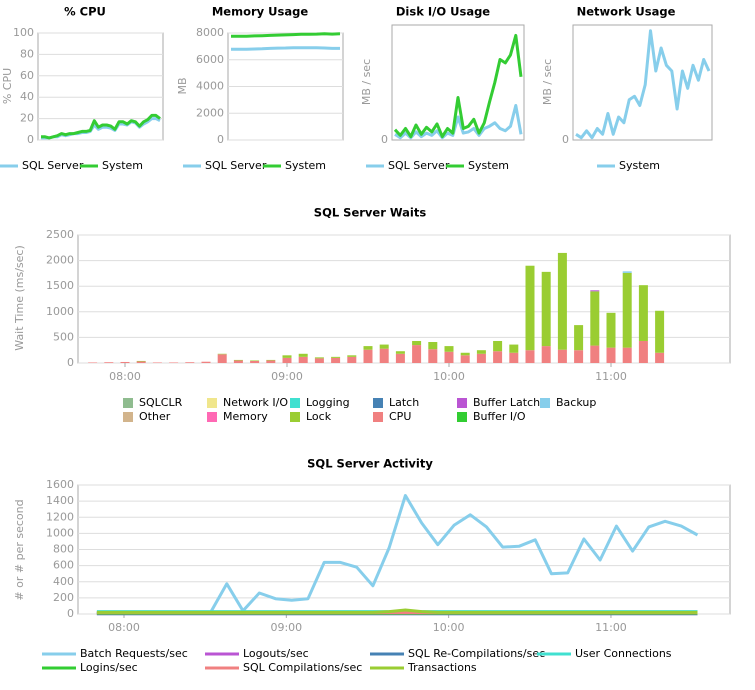 The height and width of the screenshot is (690, 755). What do you see at coordinates (60, 516) in the screenshot?
I see `y-tick-label: 1200` at bounding box center [60, 516].